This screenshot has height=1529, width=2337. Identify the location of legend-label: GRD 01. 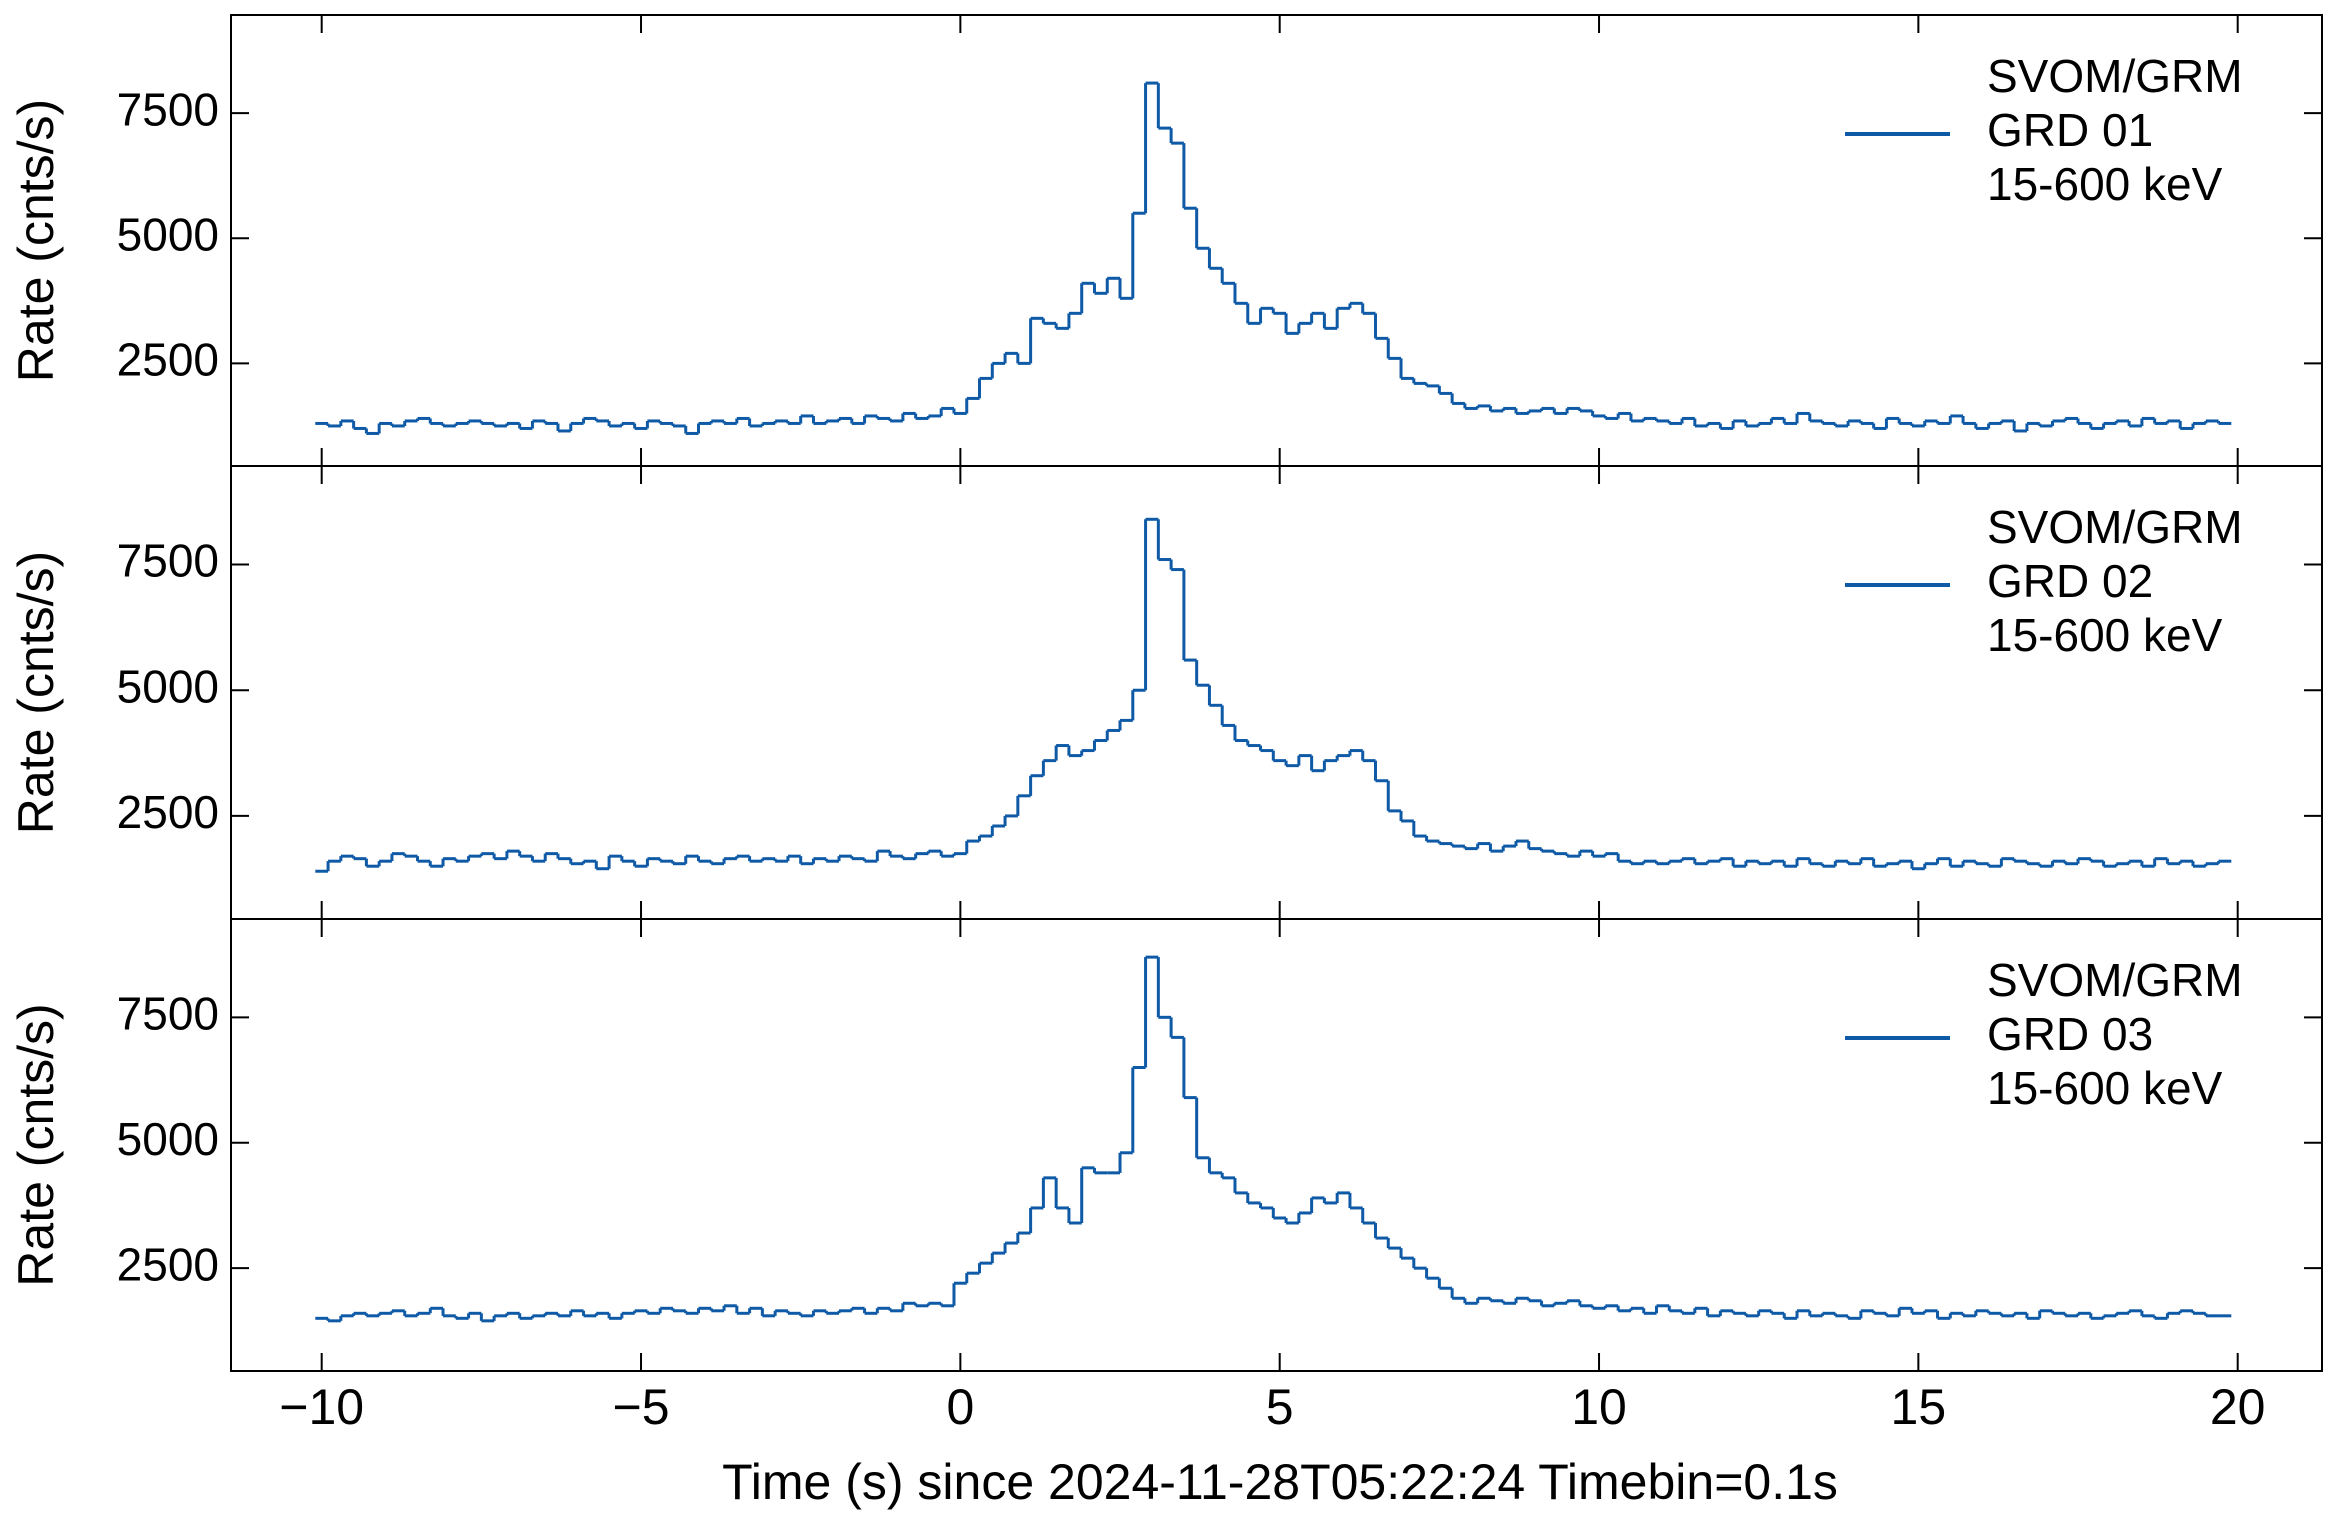
(2070, 130).